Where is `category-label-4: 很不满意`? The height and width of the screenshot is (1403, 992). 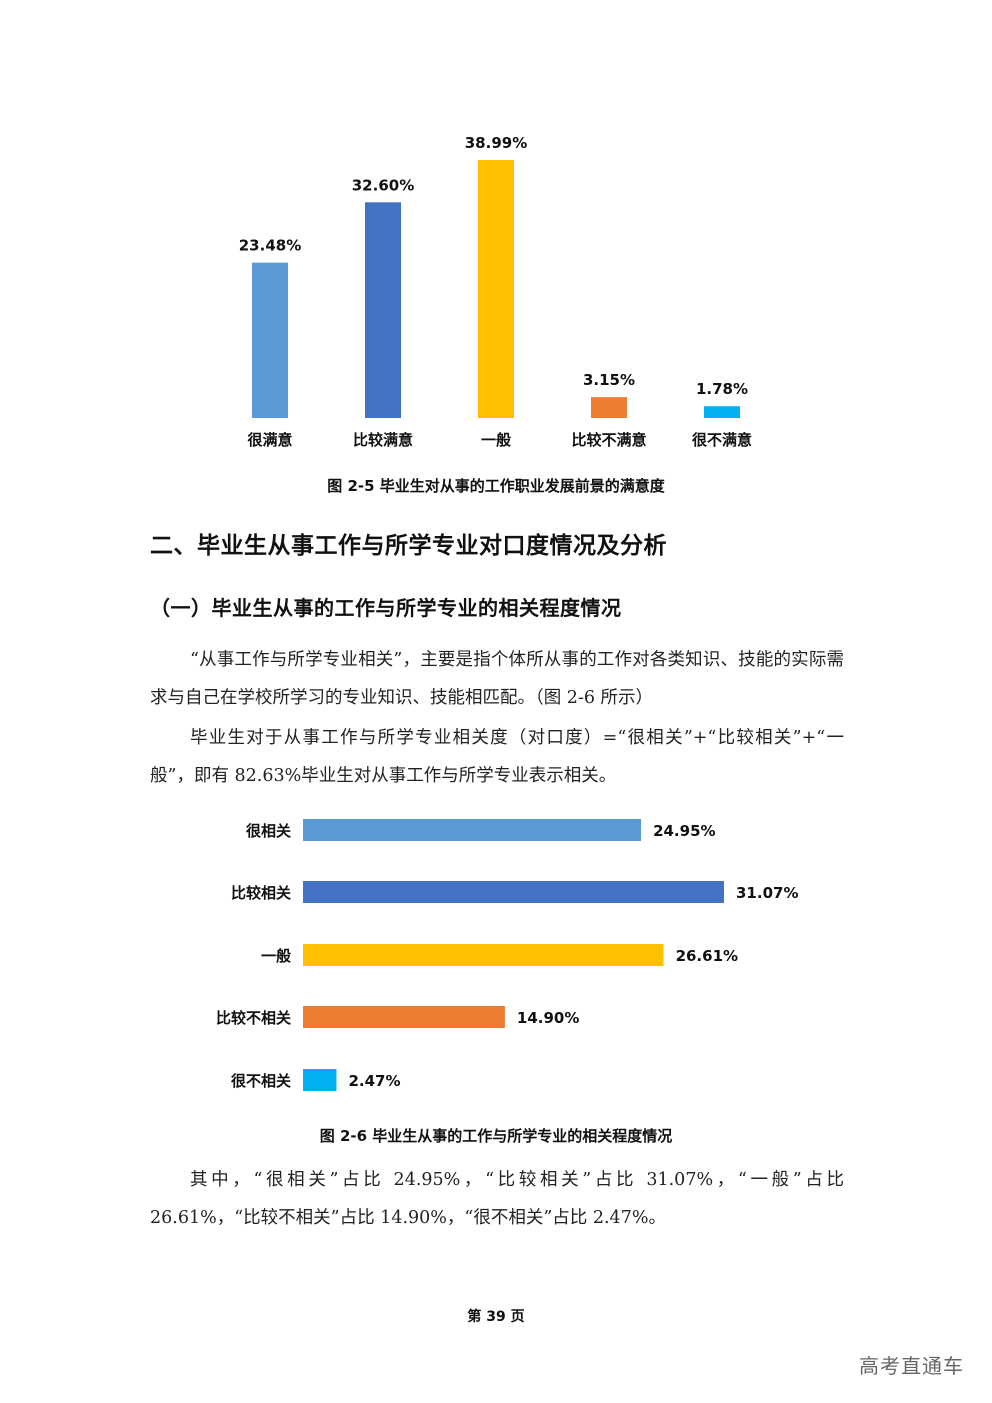 category-label-4: 很不满意 is located at coordinates (721, 440).